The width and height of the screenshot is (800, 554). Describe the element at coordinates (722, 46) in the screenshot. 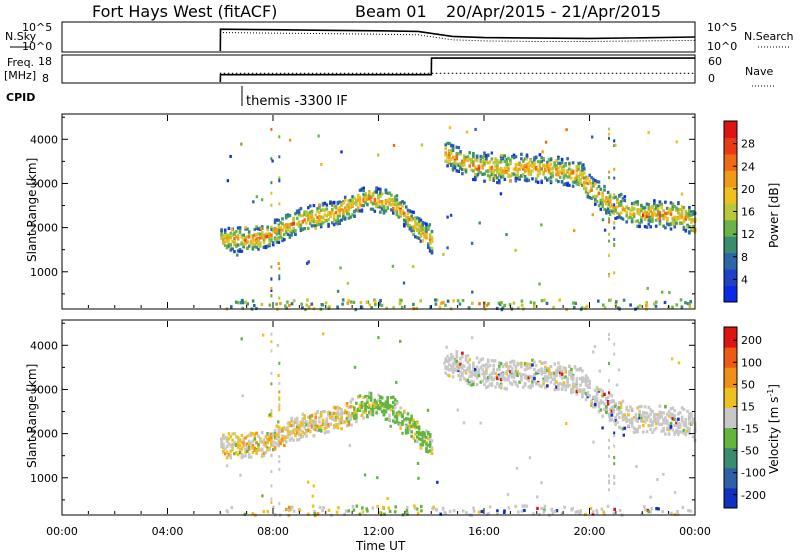

I see `noise-right-tick-bottom: 10^0` at that location.